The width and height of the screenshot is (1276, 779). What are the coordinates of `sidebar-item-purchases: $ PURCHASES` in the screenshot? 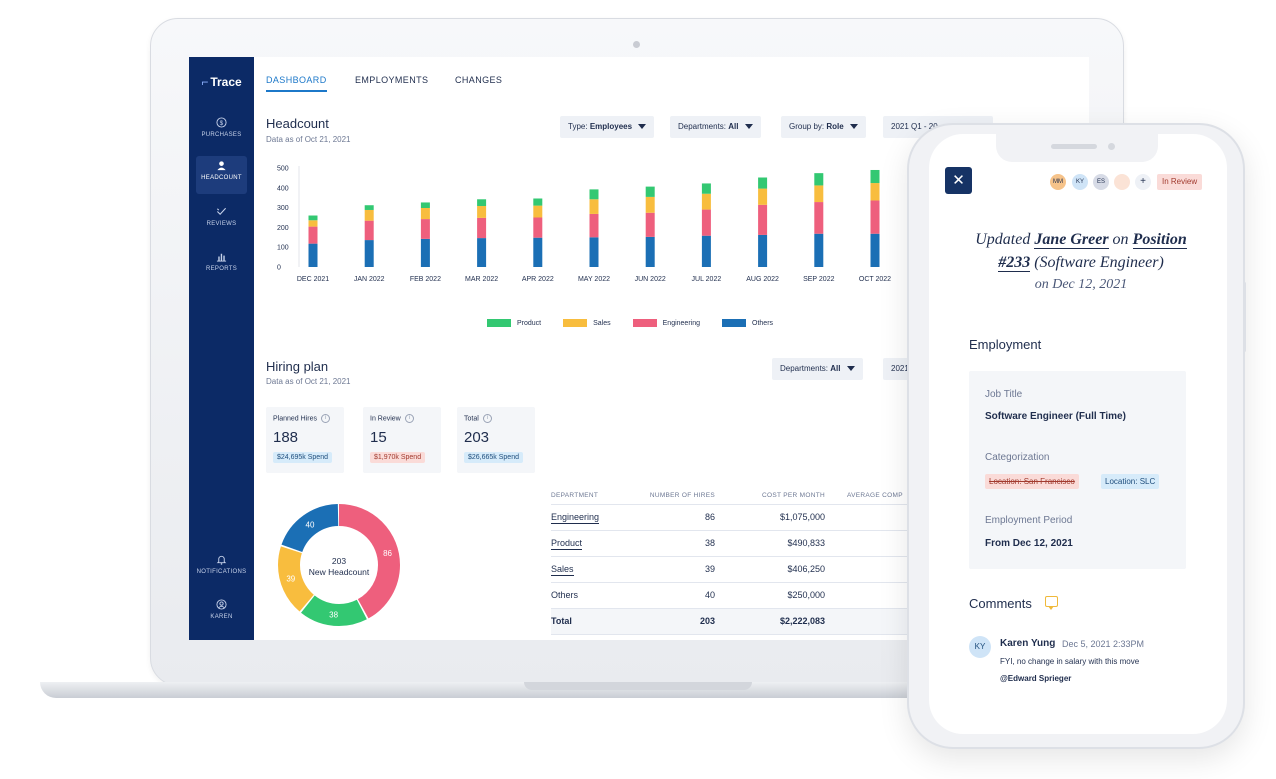 It's located at (221, 132).